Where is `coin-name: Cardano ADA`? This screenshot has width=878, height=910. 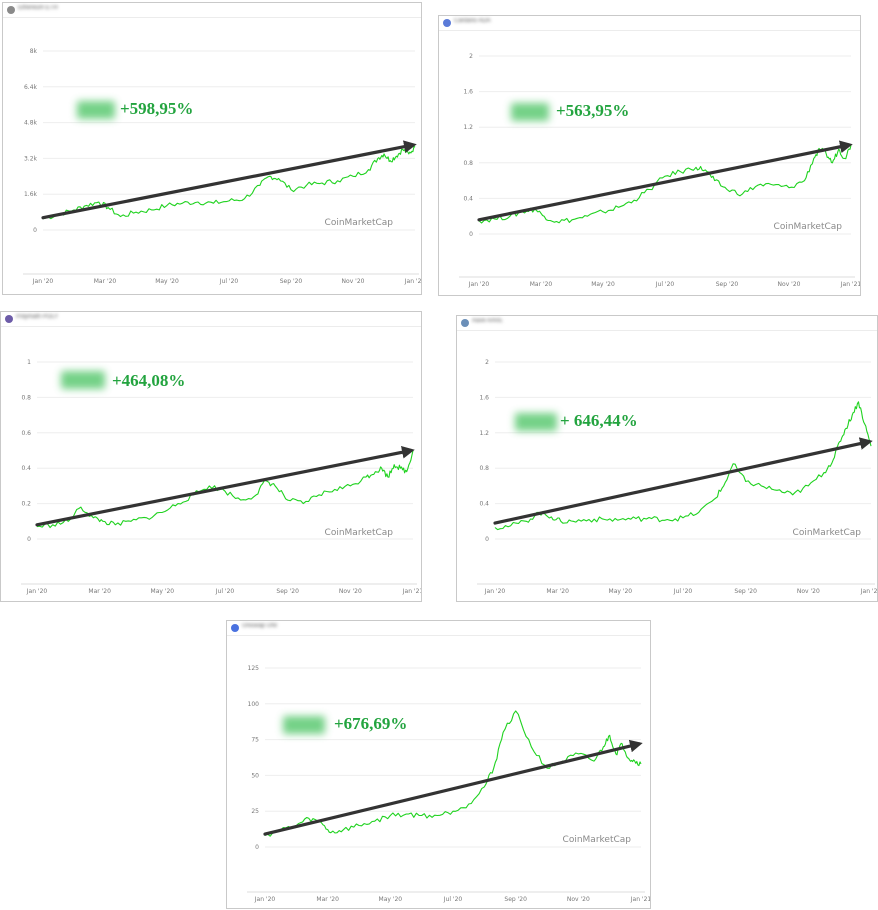
coin-name: Cardano ADA is located at coordinates (472, 21).